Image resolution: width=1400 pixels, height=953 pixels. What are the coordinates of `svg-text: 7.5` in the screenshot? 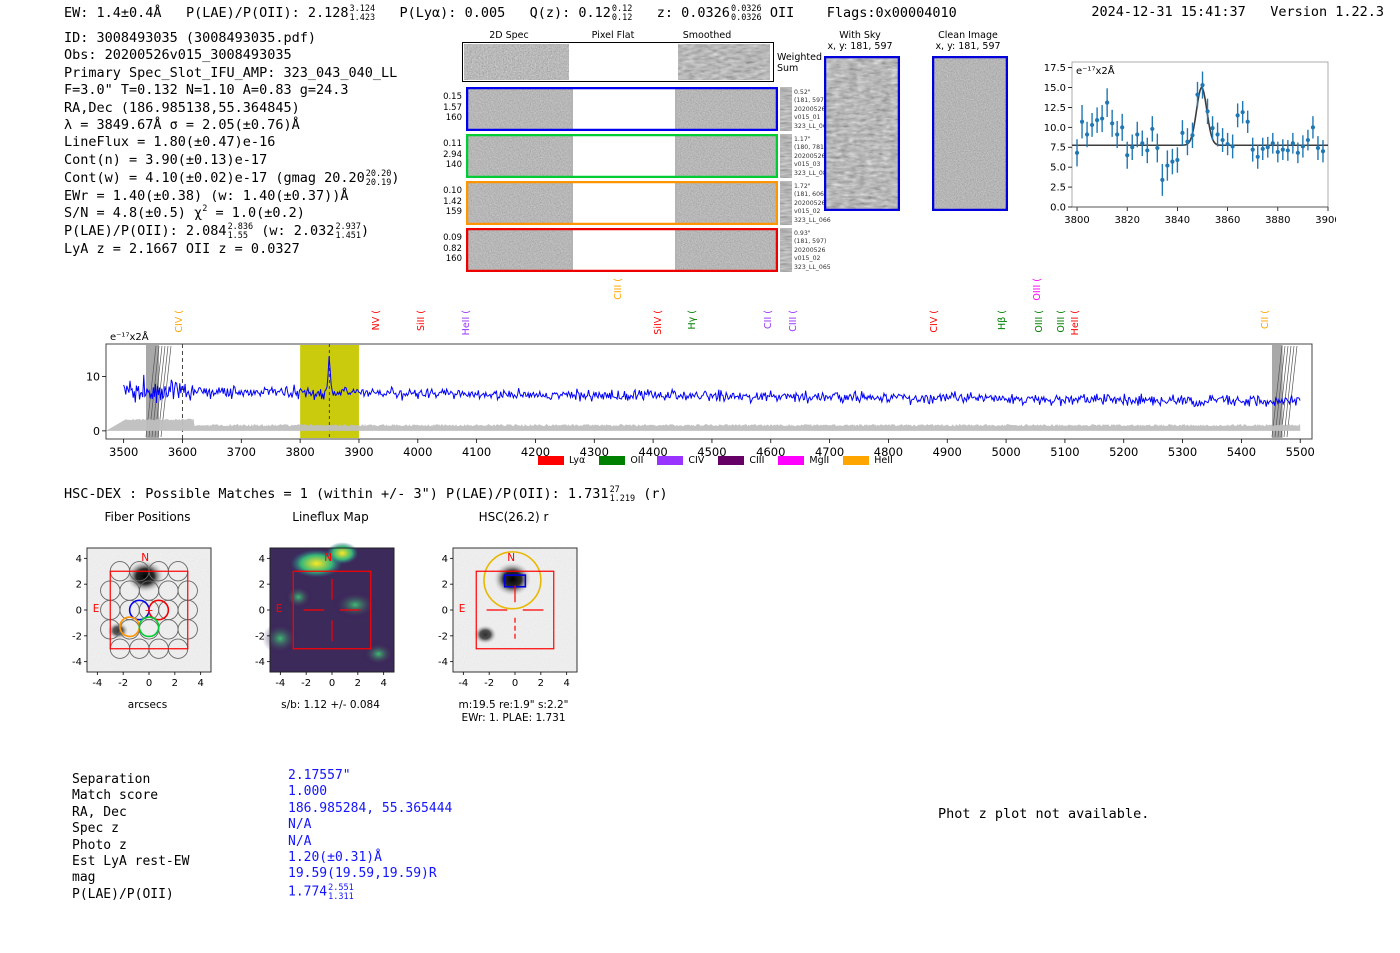 It's located at (1058, 148).